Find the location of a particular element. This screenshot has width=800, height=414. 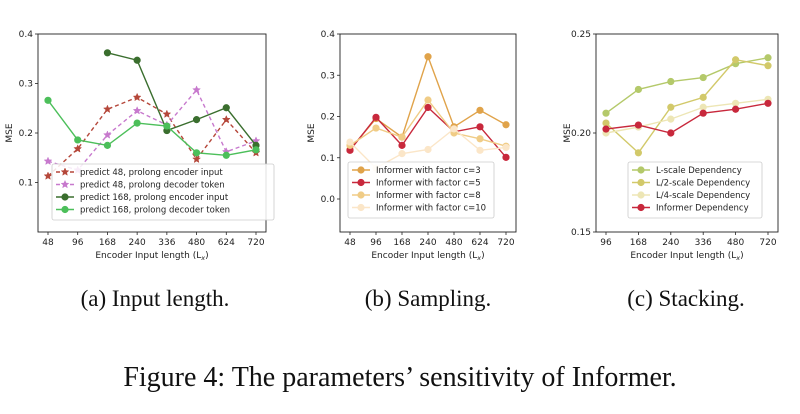

legend-entry: predict 168, prolong encoder input is located at coordinates (154, 198).